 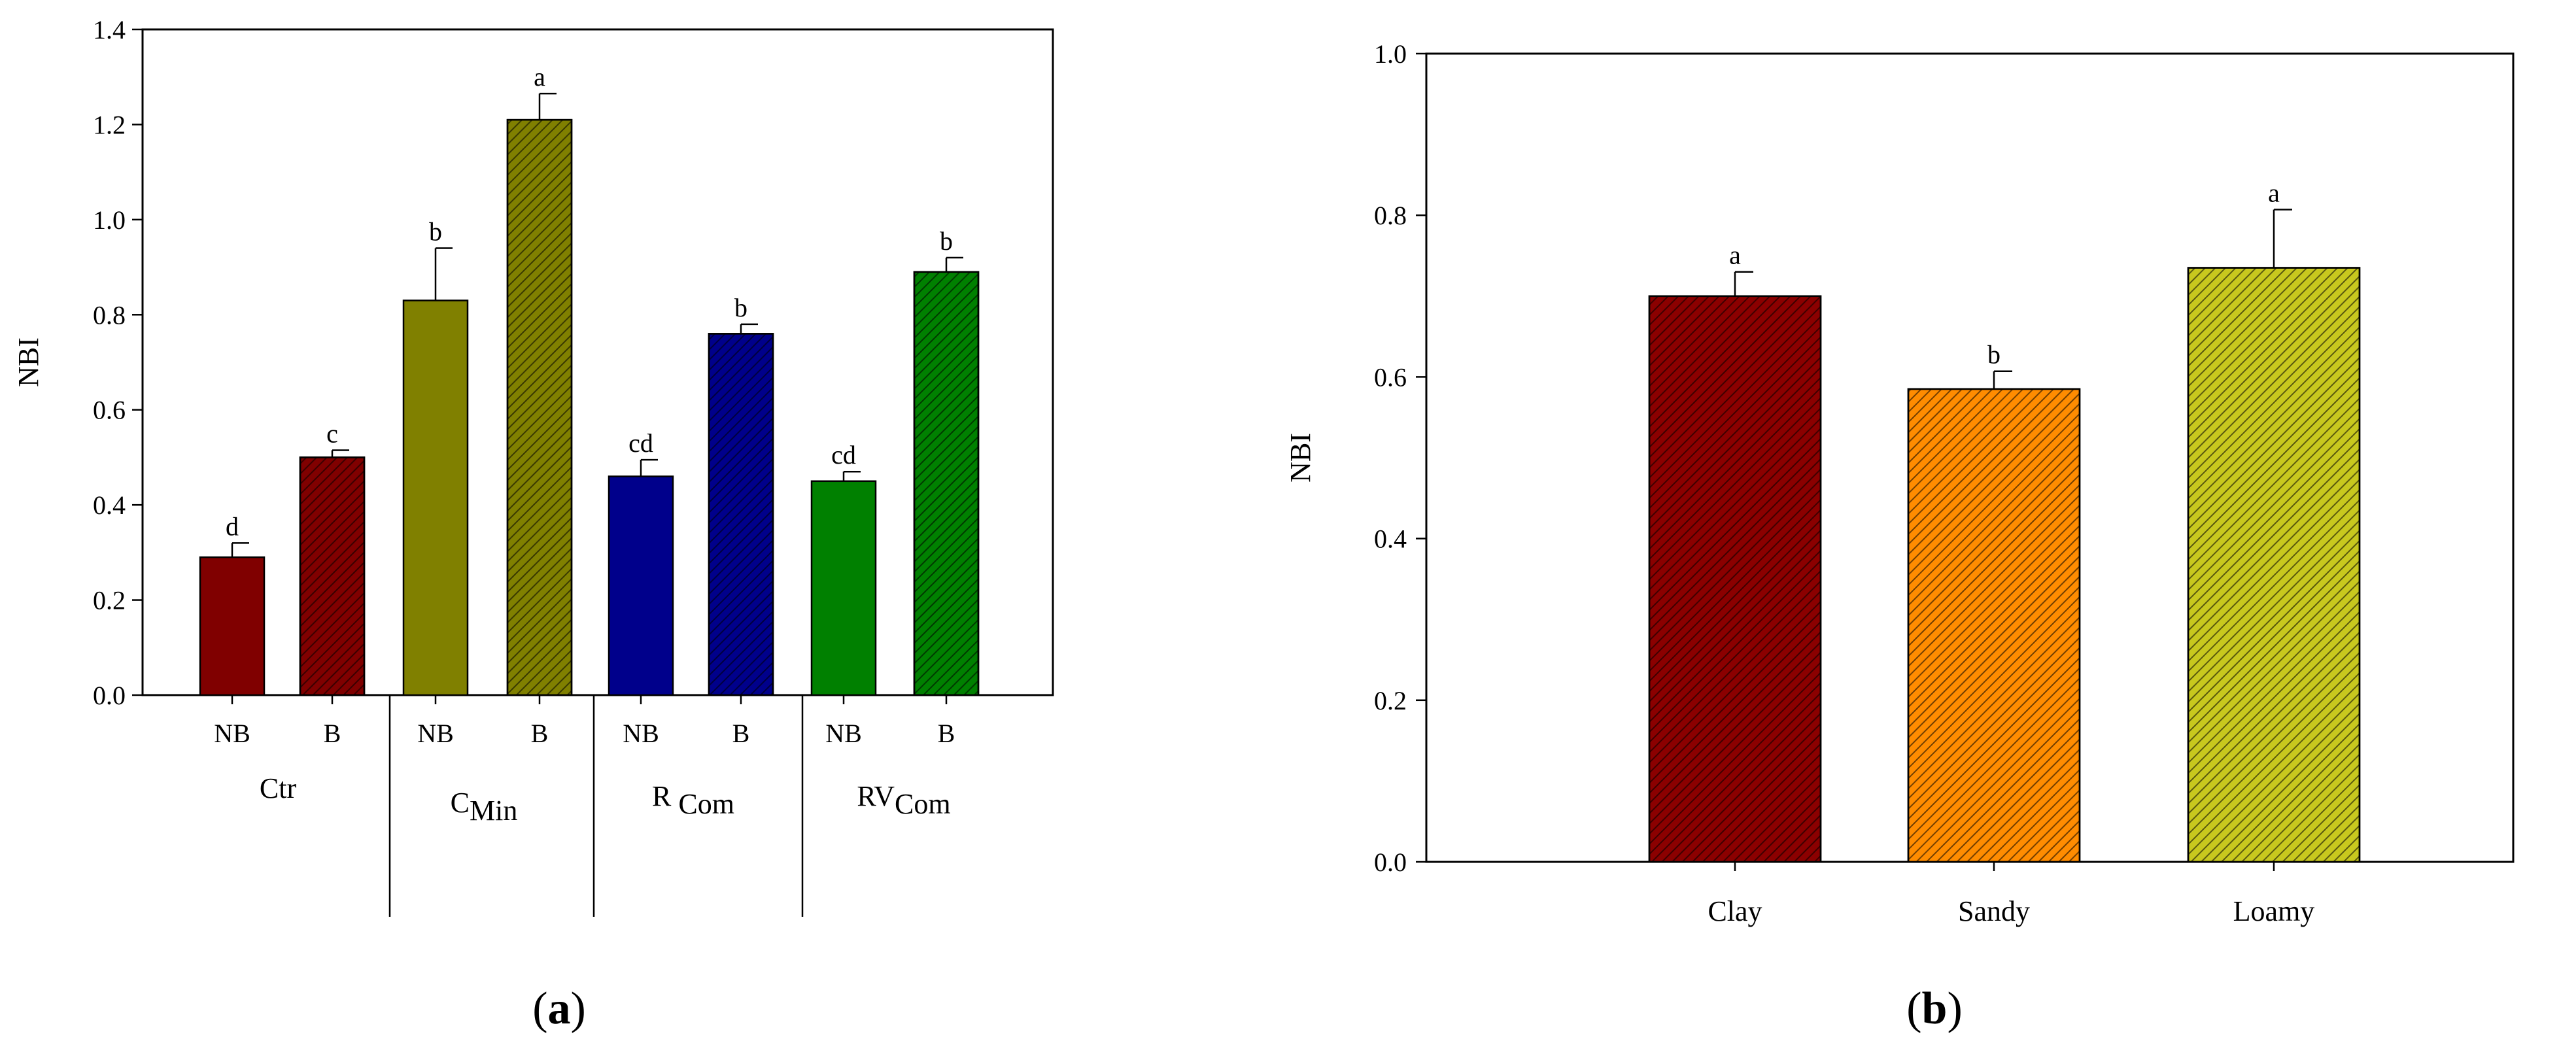 What do you see at coordinates (585, 721) in the screenshot?
I see `x-axis-a: NB B NB B NB B NB B` at bounding box center [585, 721].